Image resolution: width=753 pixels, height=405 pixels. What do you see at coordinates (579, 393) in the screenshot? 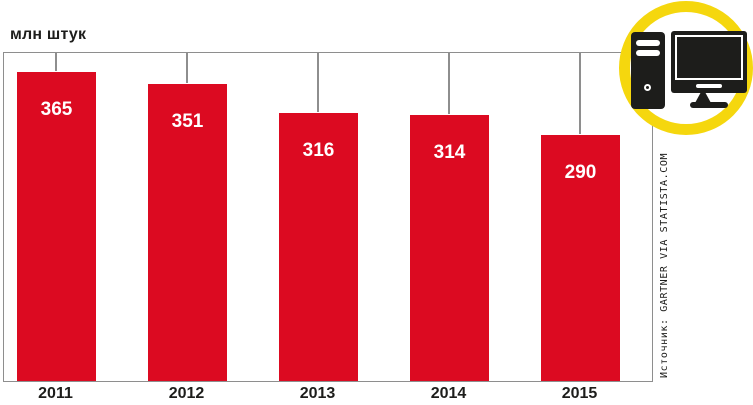
I see `x-axis-tick-label: 2015` at bounding box center [579, 393].